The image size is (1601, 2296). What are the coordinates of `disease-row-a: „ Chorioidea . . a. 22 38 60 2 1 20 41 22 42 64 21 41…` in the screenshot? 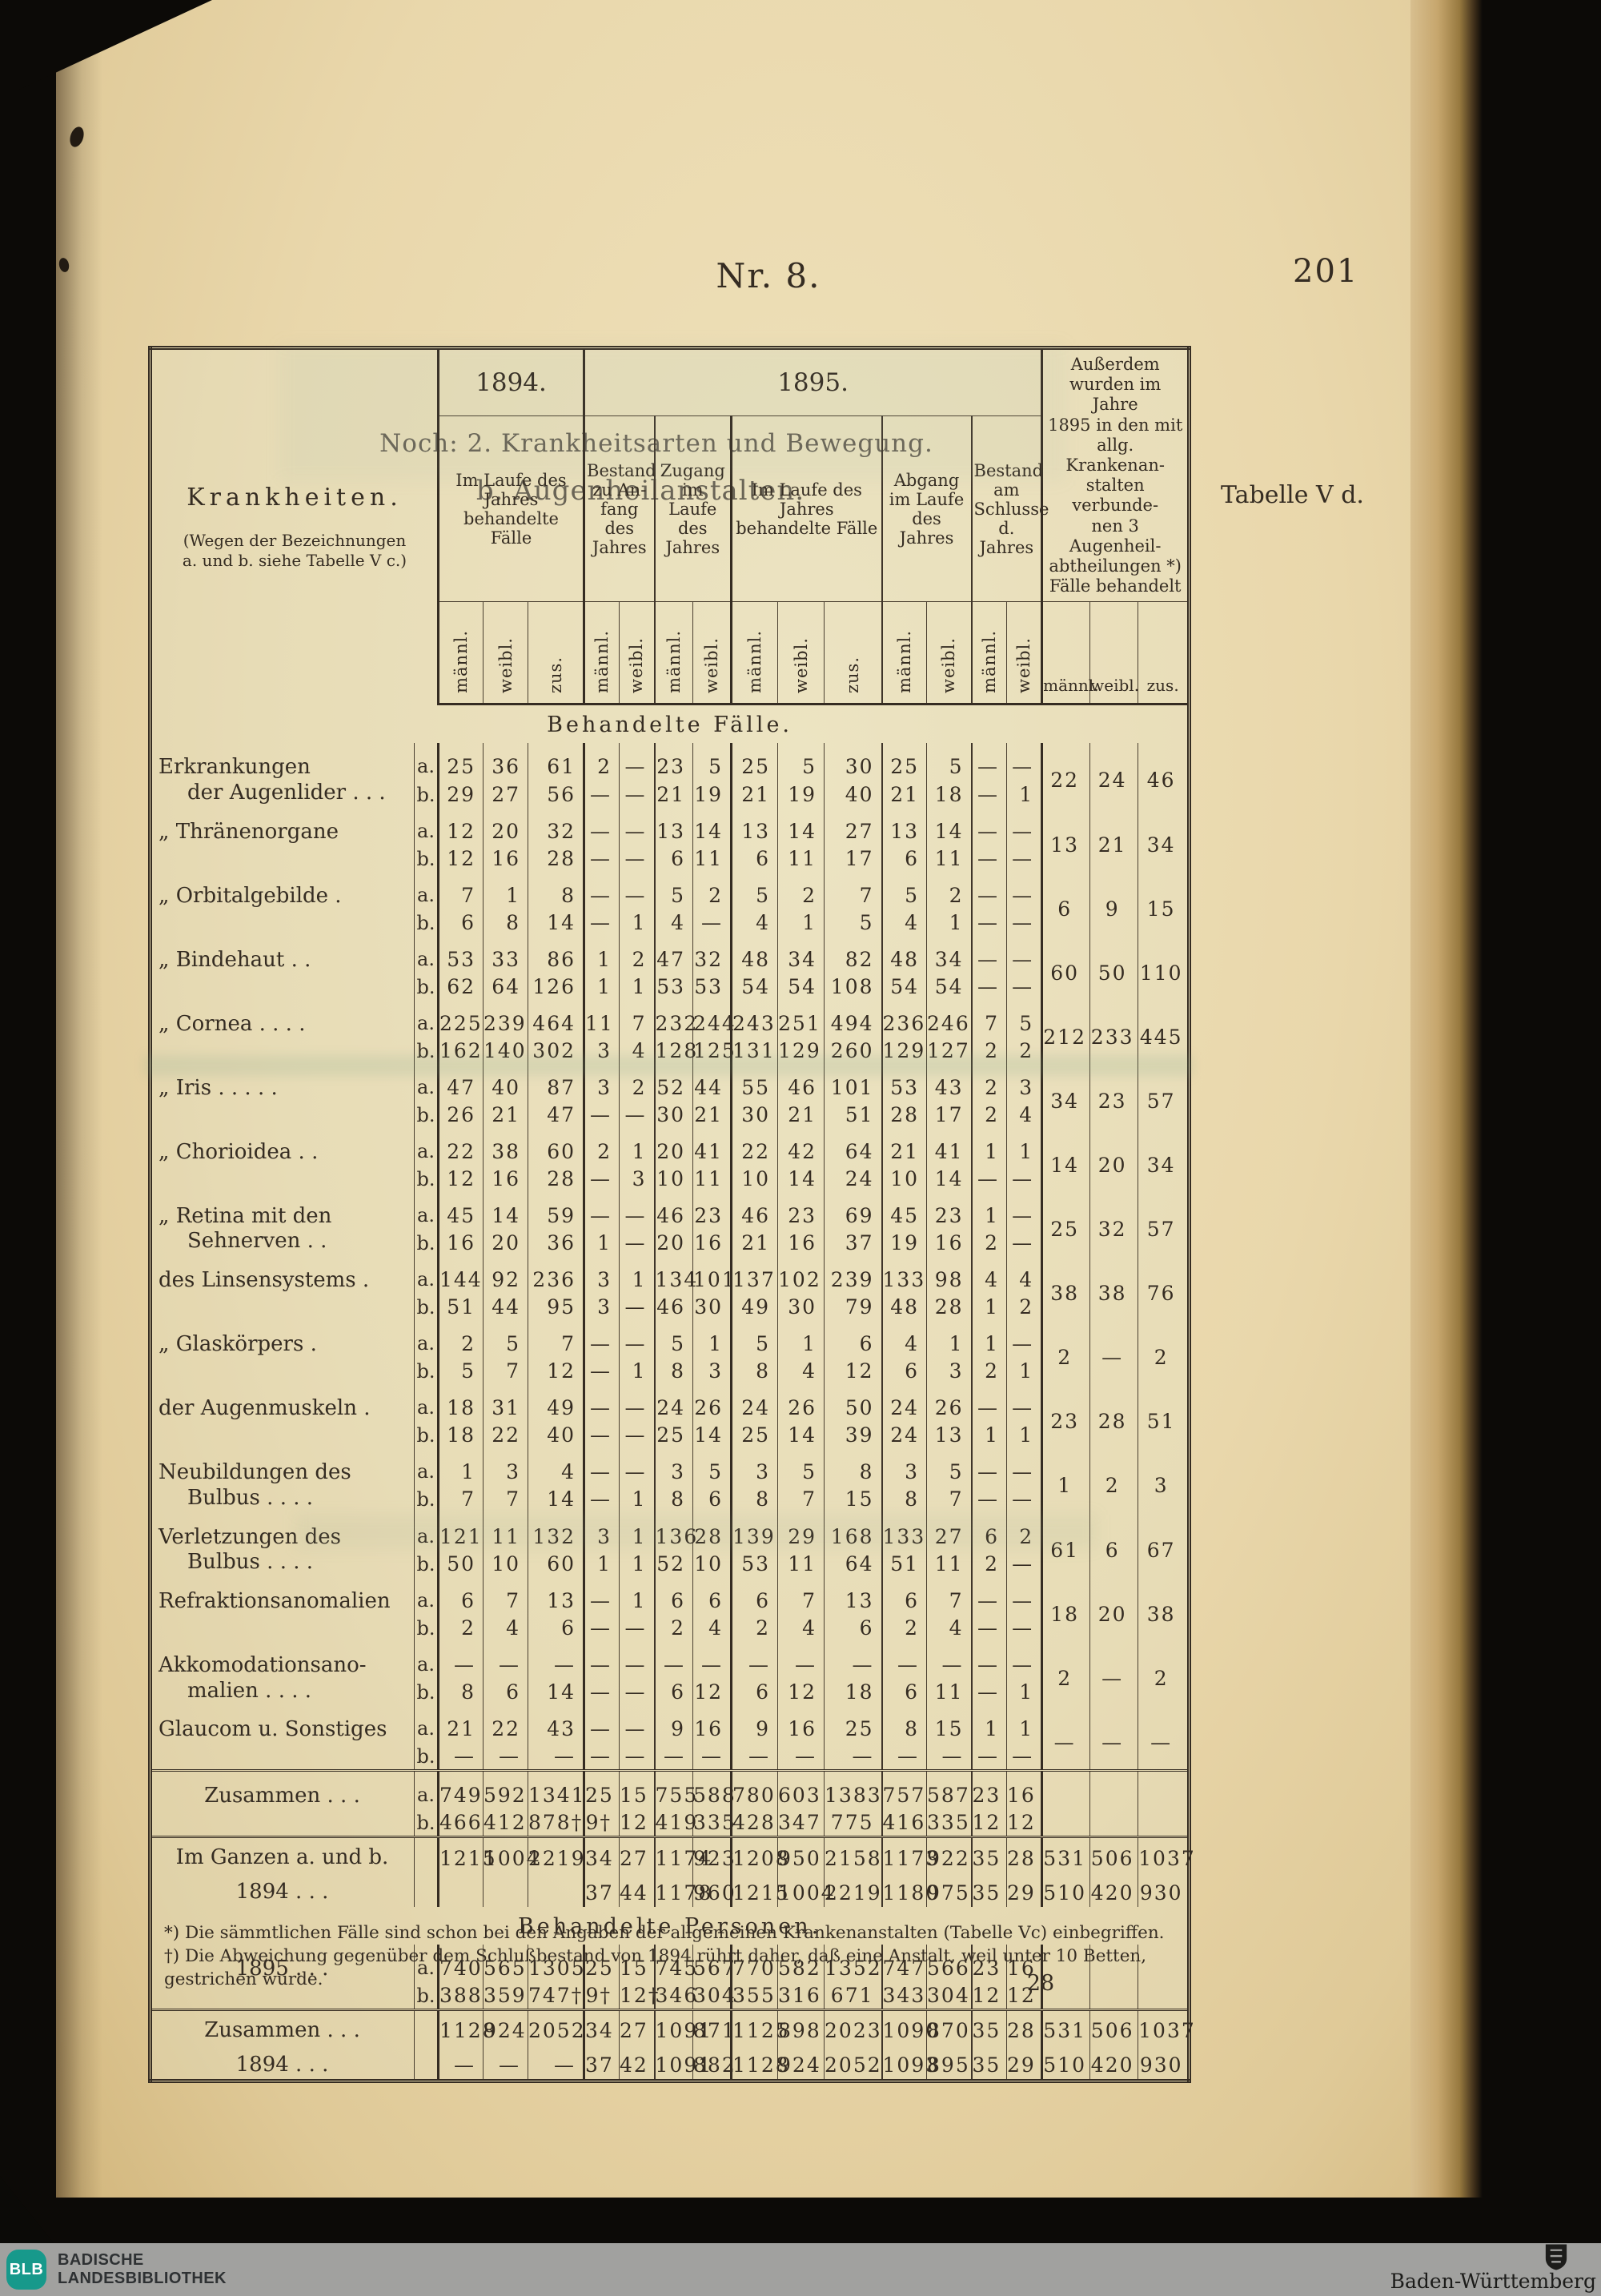 It's located at (670, 1159).